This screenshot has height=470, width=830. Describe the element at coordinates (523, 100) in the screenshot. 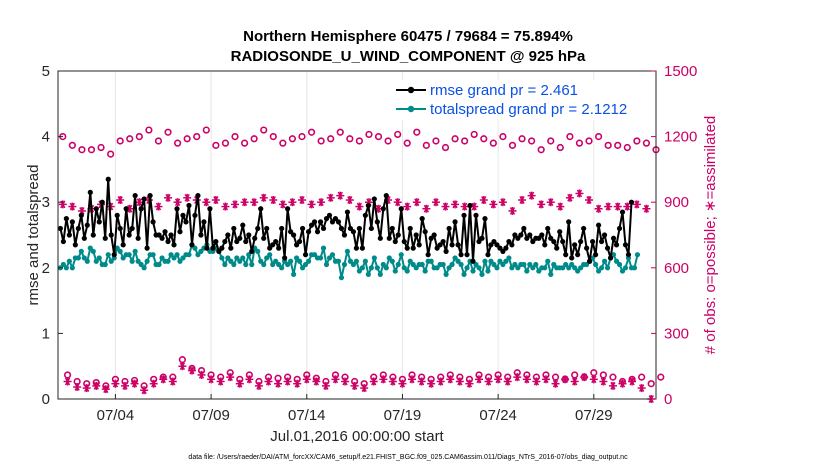

I see `legend-box` at that location.